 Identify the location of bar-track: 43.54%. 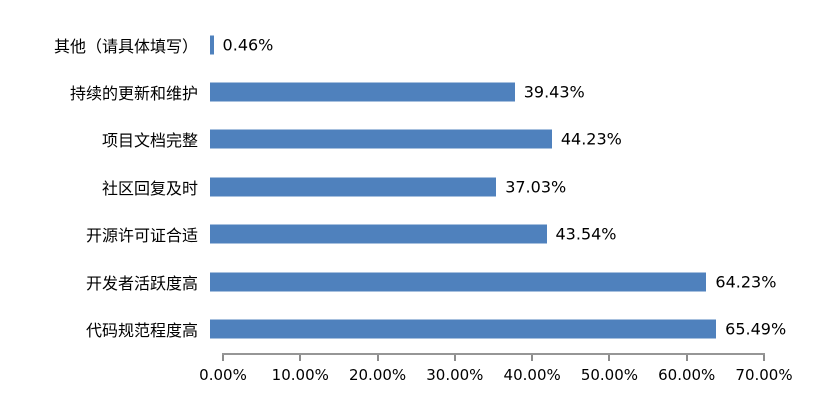
(480, 234).